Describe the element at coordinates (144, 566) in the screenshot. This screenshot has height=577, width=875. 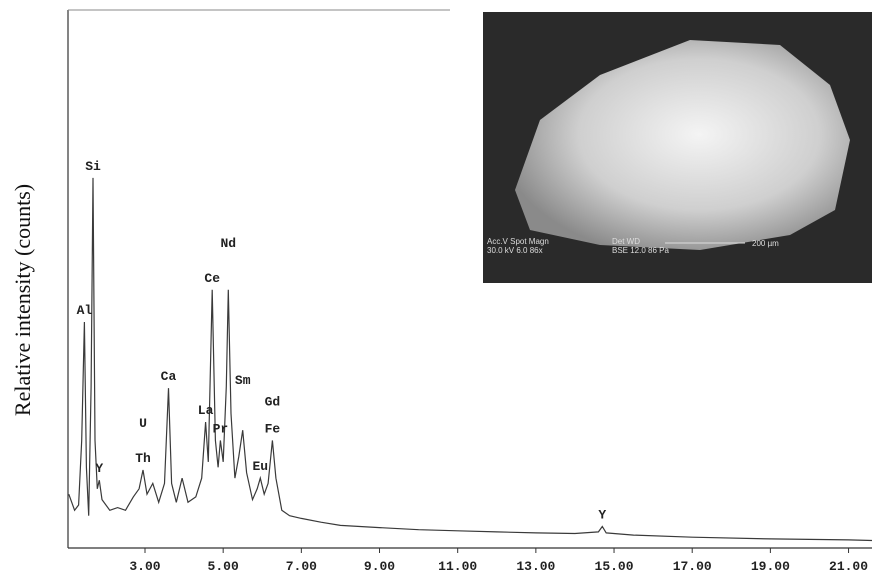
I see `x-tick-label: 3.00` at that location.